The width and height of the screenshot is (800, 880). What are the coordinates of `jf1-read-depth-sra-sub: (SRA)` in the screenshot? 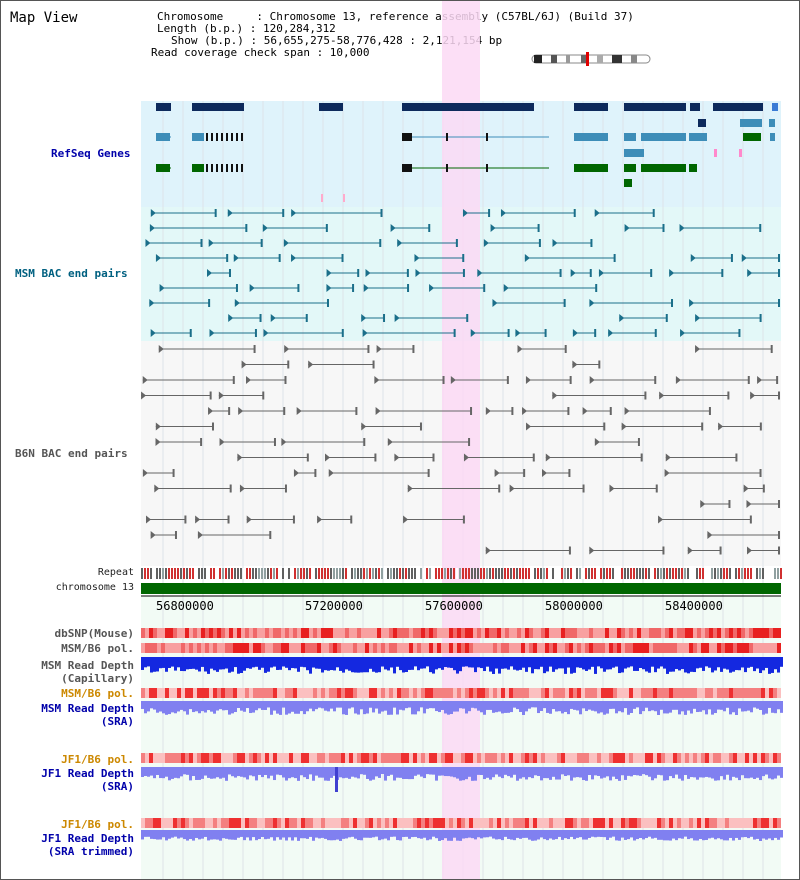 It's located at (117, 786).